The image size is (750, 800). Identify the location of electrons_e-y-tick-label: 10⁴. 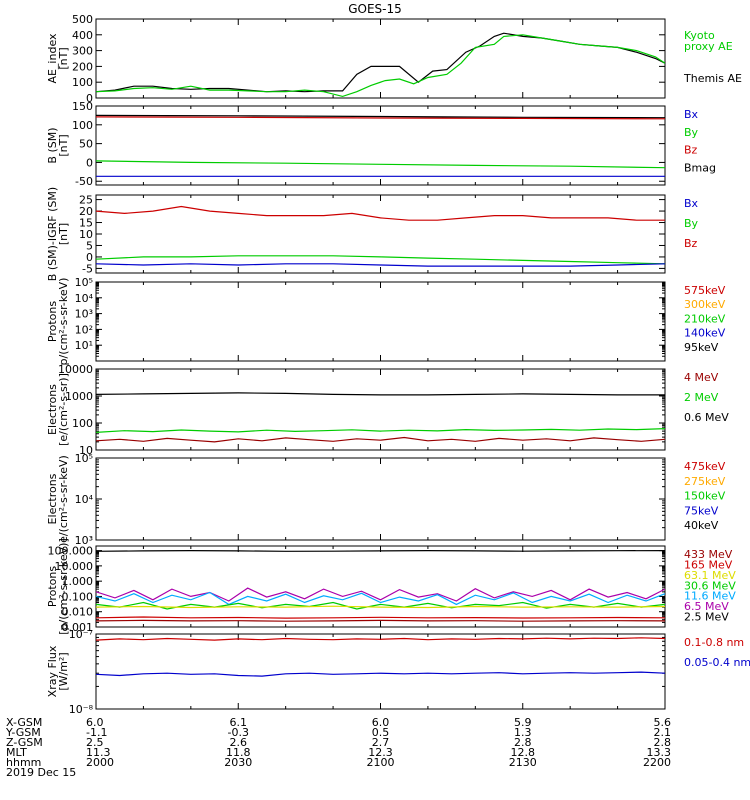
(84, 499).